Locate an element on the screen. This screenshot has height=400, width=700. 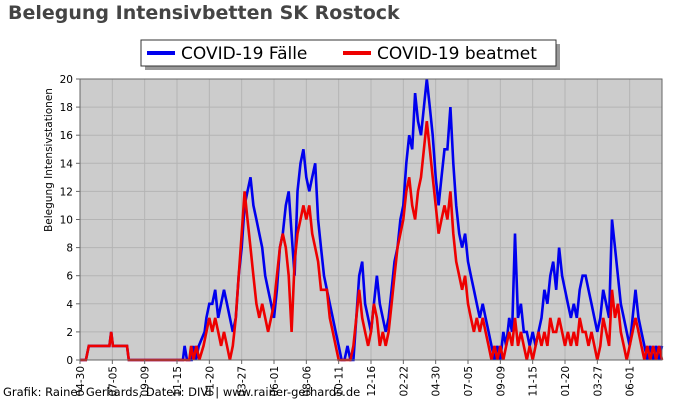
y-tick-label: 8 is located at coordinates (69, 249).